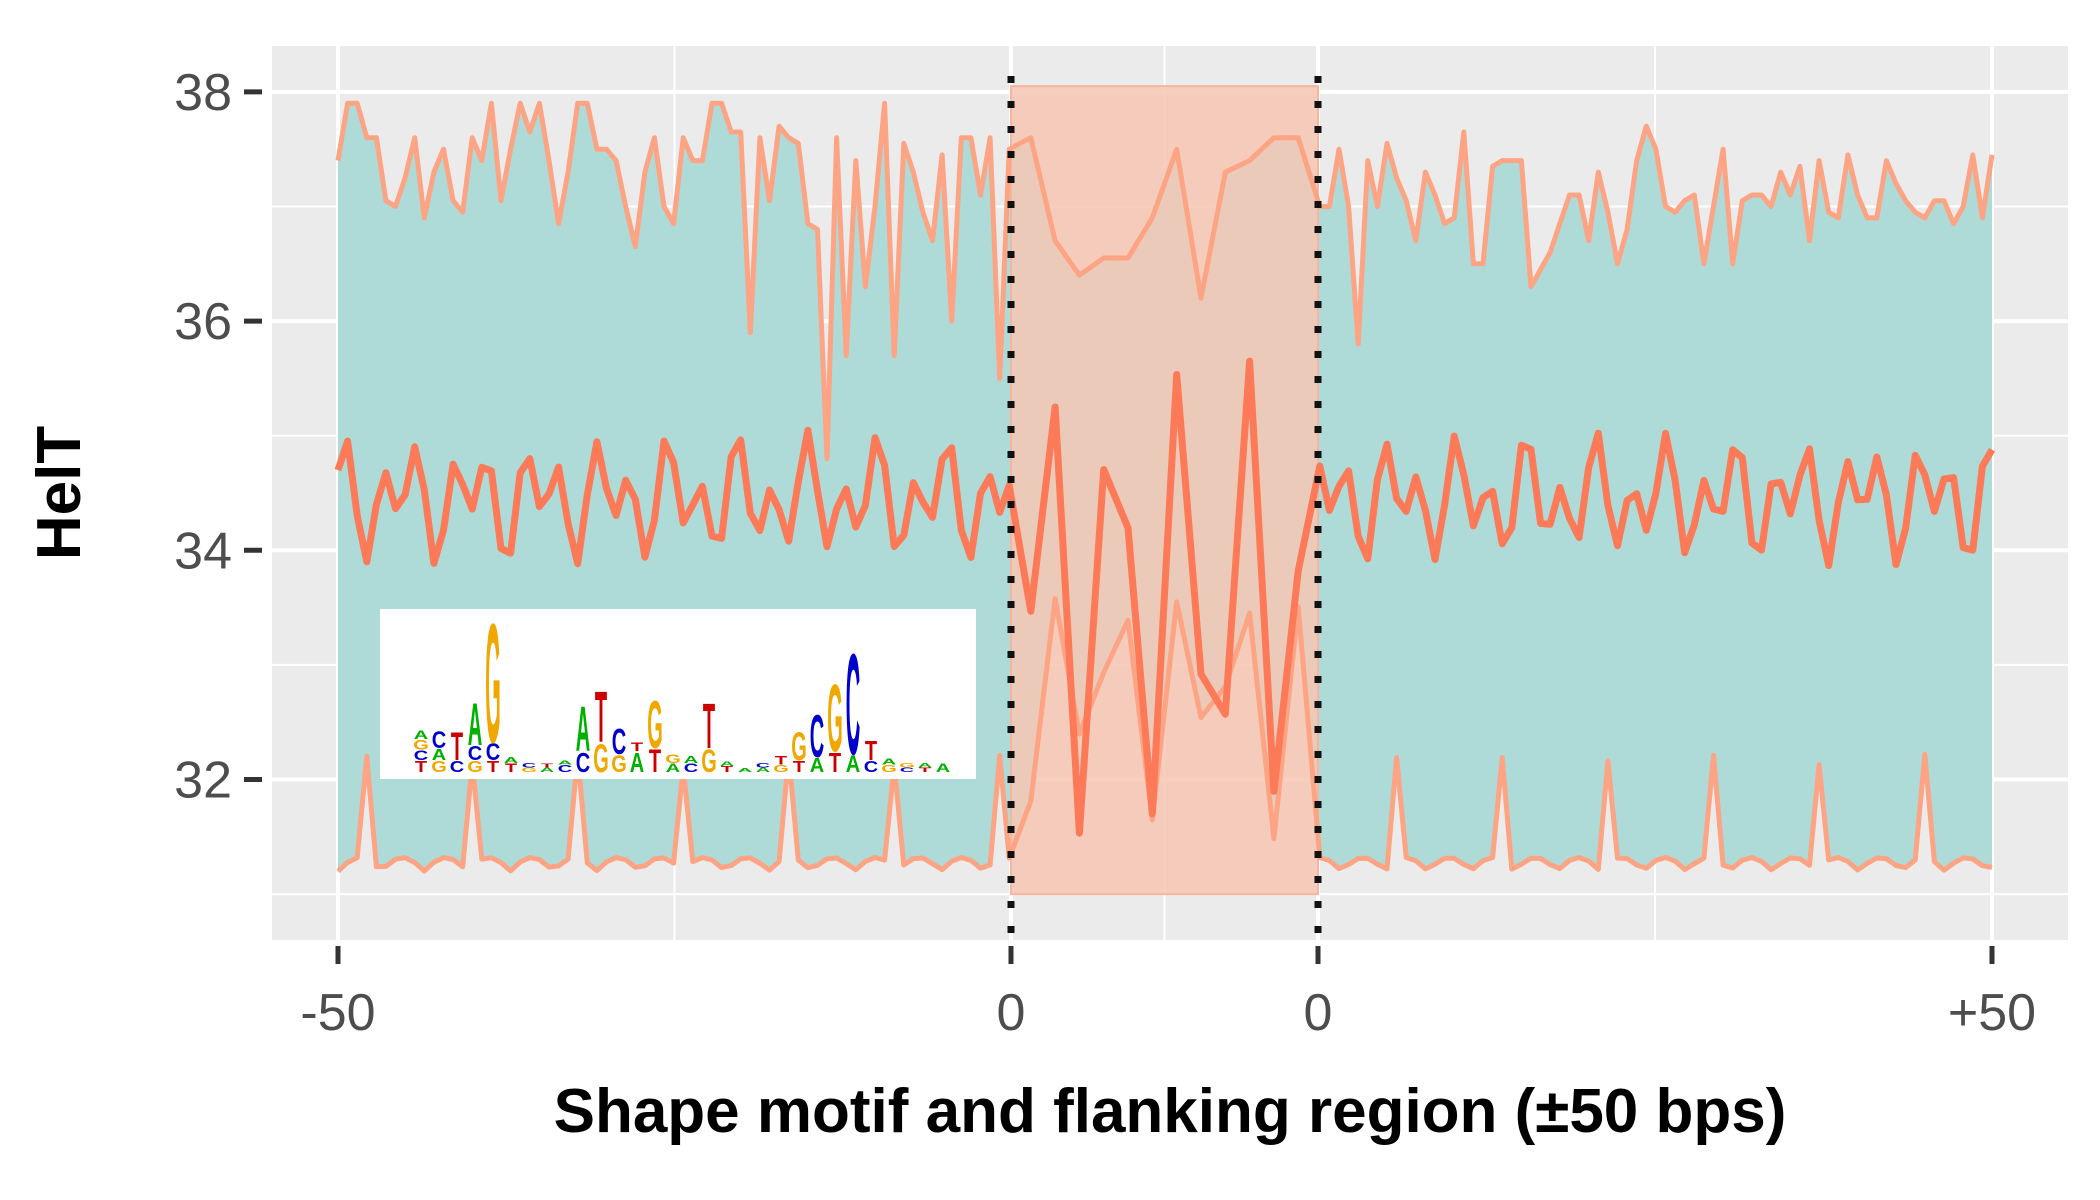 Image resolution: width=2100 pixels, height=1200 pixels. What do you see at coordinates (203, 551) in the screenshot?
I see `y-tick-label: 34` at bounding box center [203, 551].